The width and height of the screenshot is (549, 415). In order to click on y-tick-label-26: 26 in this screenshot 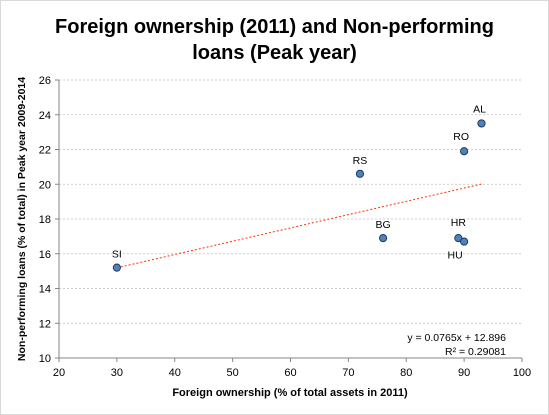, I will do `click(45, 81)`.